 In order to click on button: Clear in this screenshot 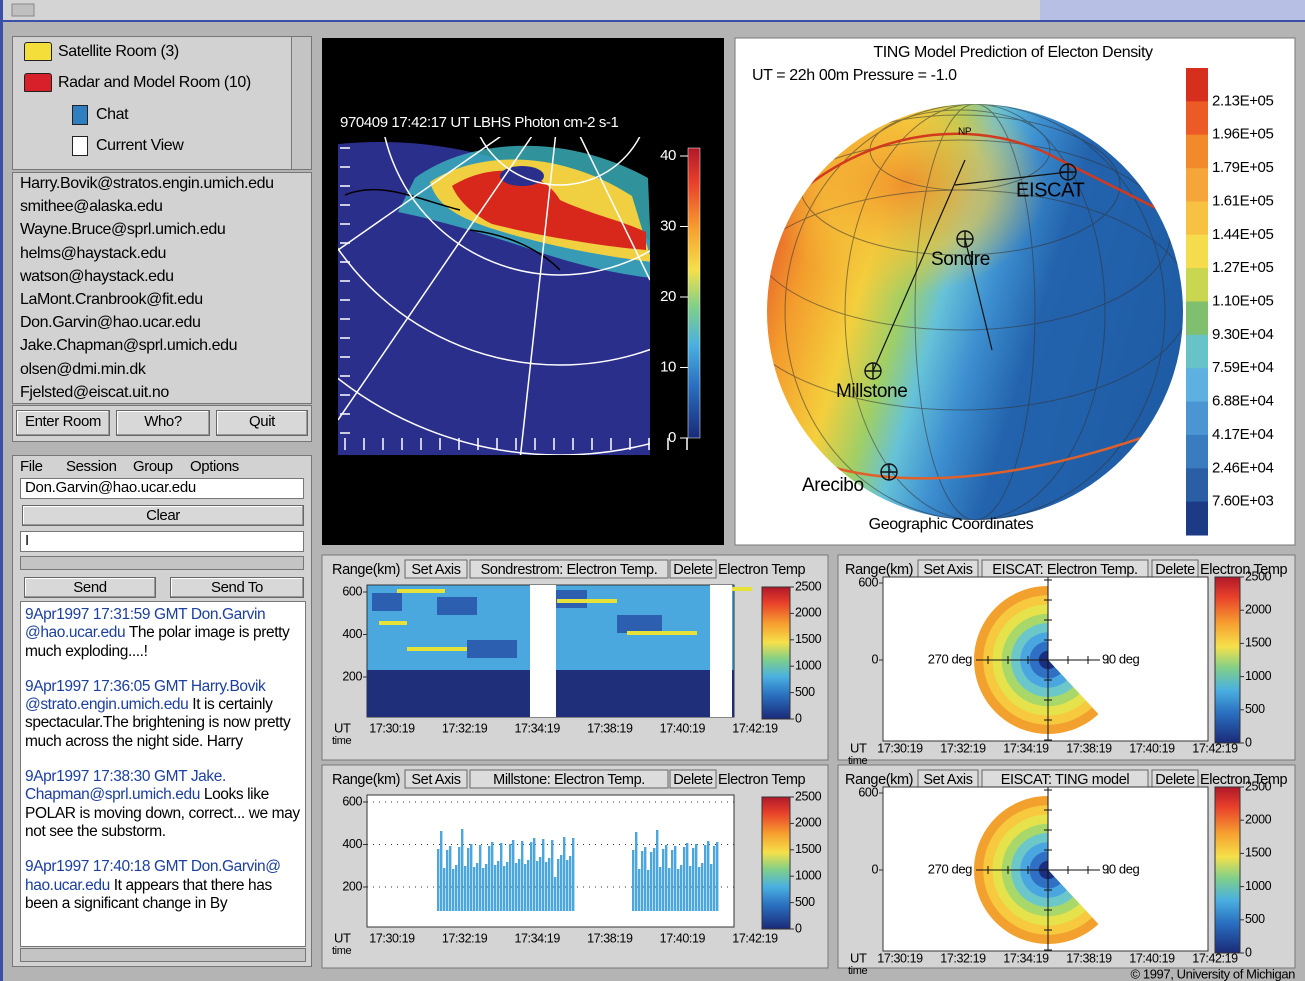, I will do `click(163, 515)`.